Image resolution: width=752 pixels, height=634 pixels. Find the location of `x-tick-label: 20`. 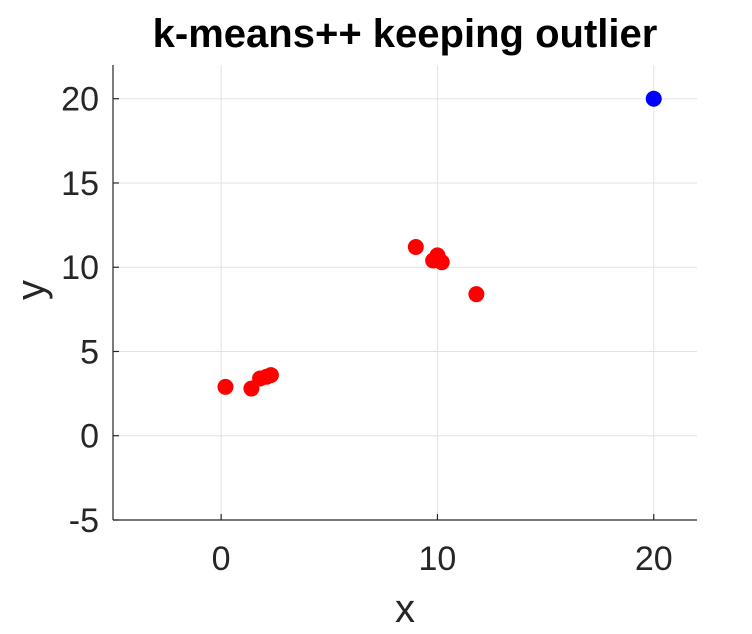

x-tick-label: 20 is located at coordinates (654, 559).